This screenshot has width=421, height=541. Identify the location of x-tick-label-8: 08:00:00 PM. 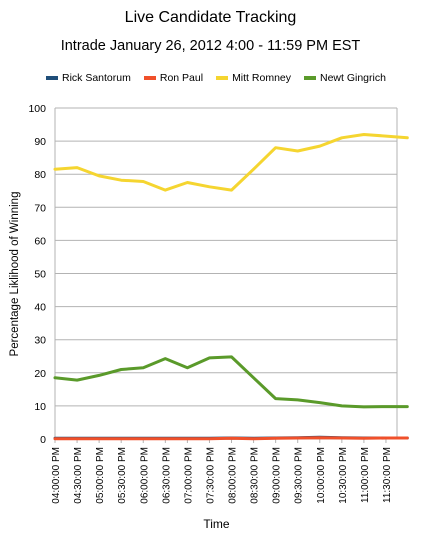
(233, 475).